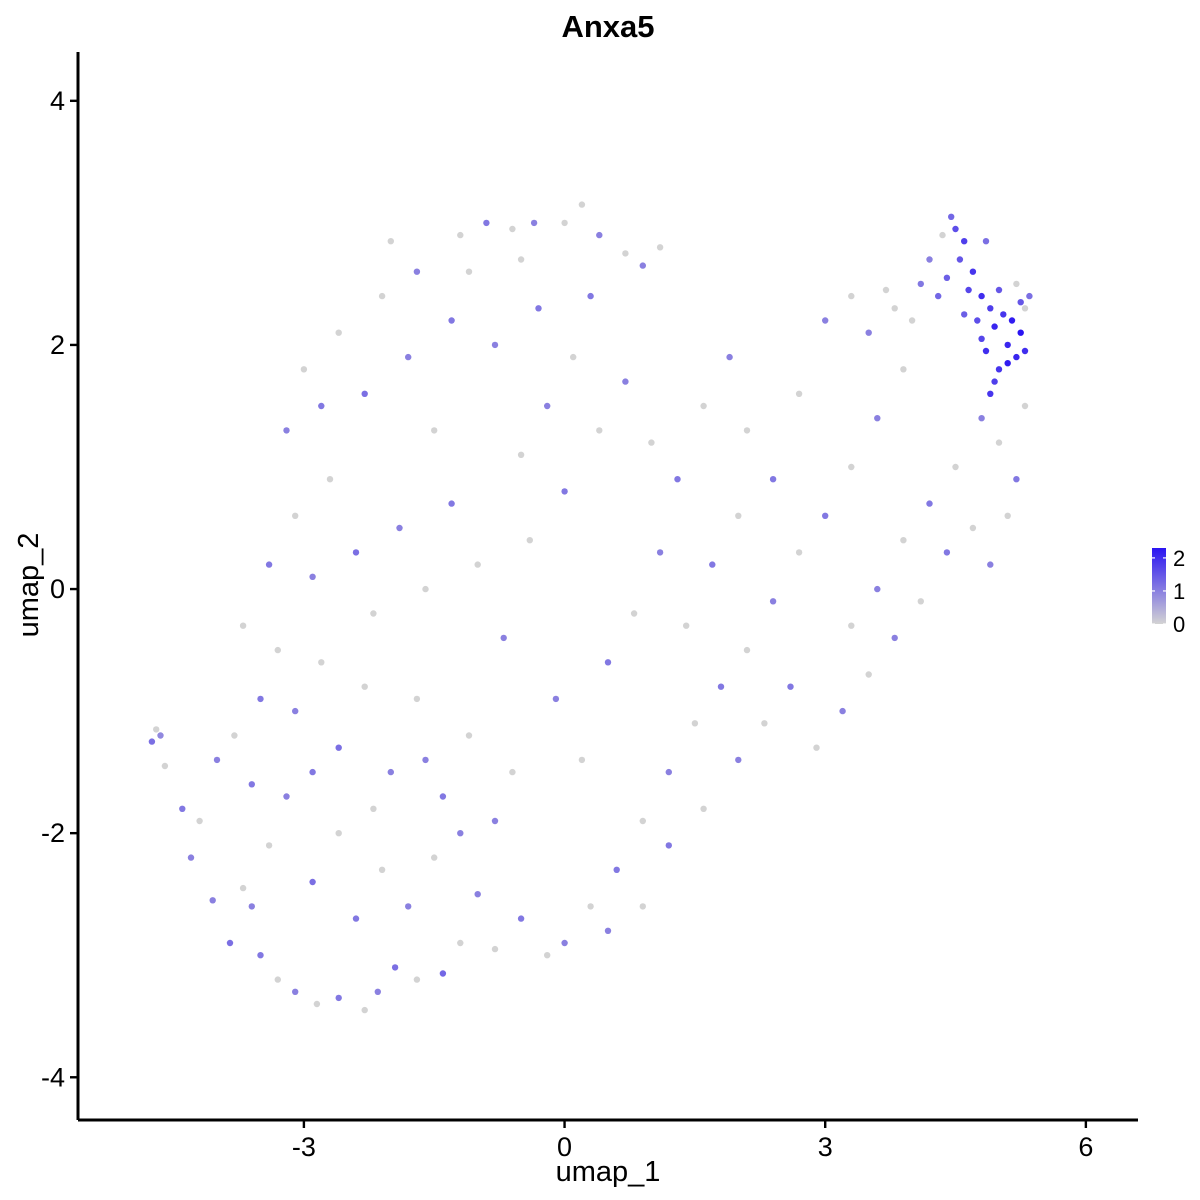  What do you see at coordinates (53, 1077) in the screenshot?
I see `y-tick-label: -4` at bounding box center [53, 1077].